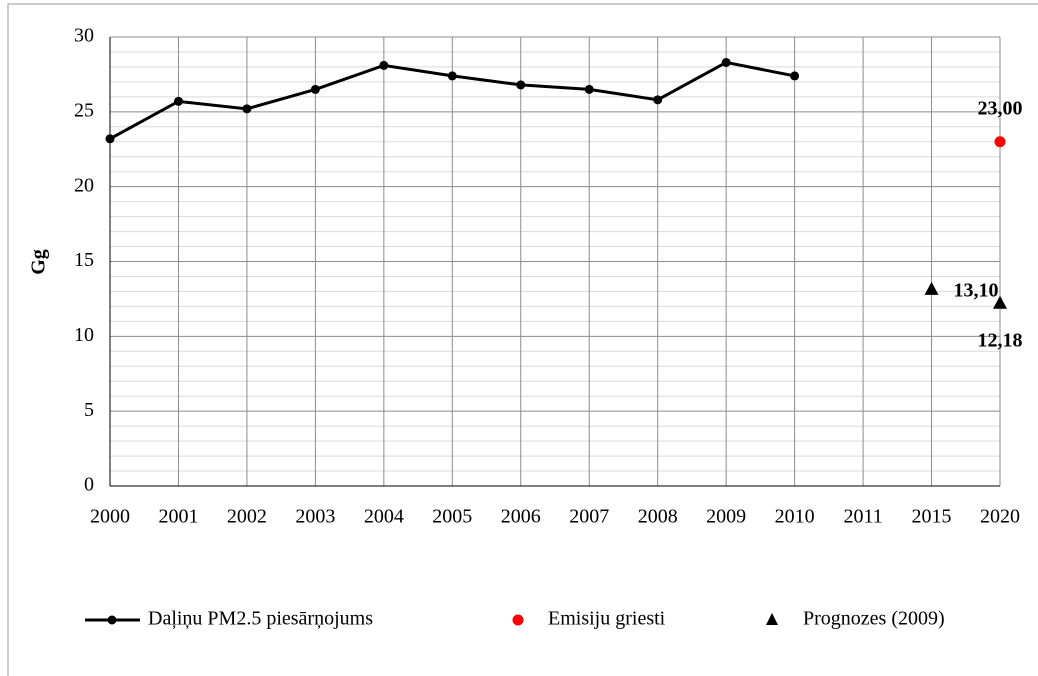  Describe the element at coordinates (84, 36) in the screenshot. I see `y-tick-label: 30` at that location.